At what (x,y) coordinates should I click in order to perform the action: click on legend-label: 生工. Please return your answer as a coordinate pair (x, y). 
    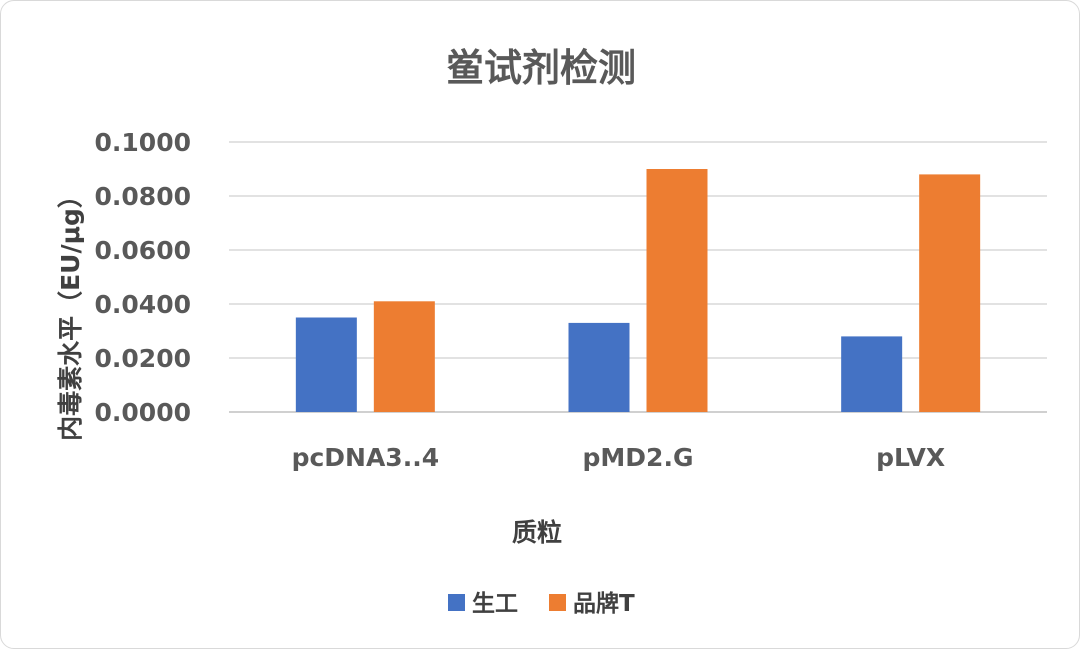
    Looking at the image, I should click on (495, 604).